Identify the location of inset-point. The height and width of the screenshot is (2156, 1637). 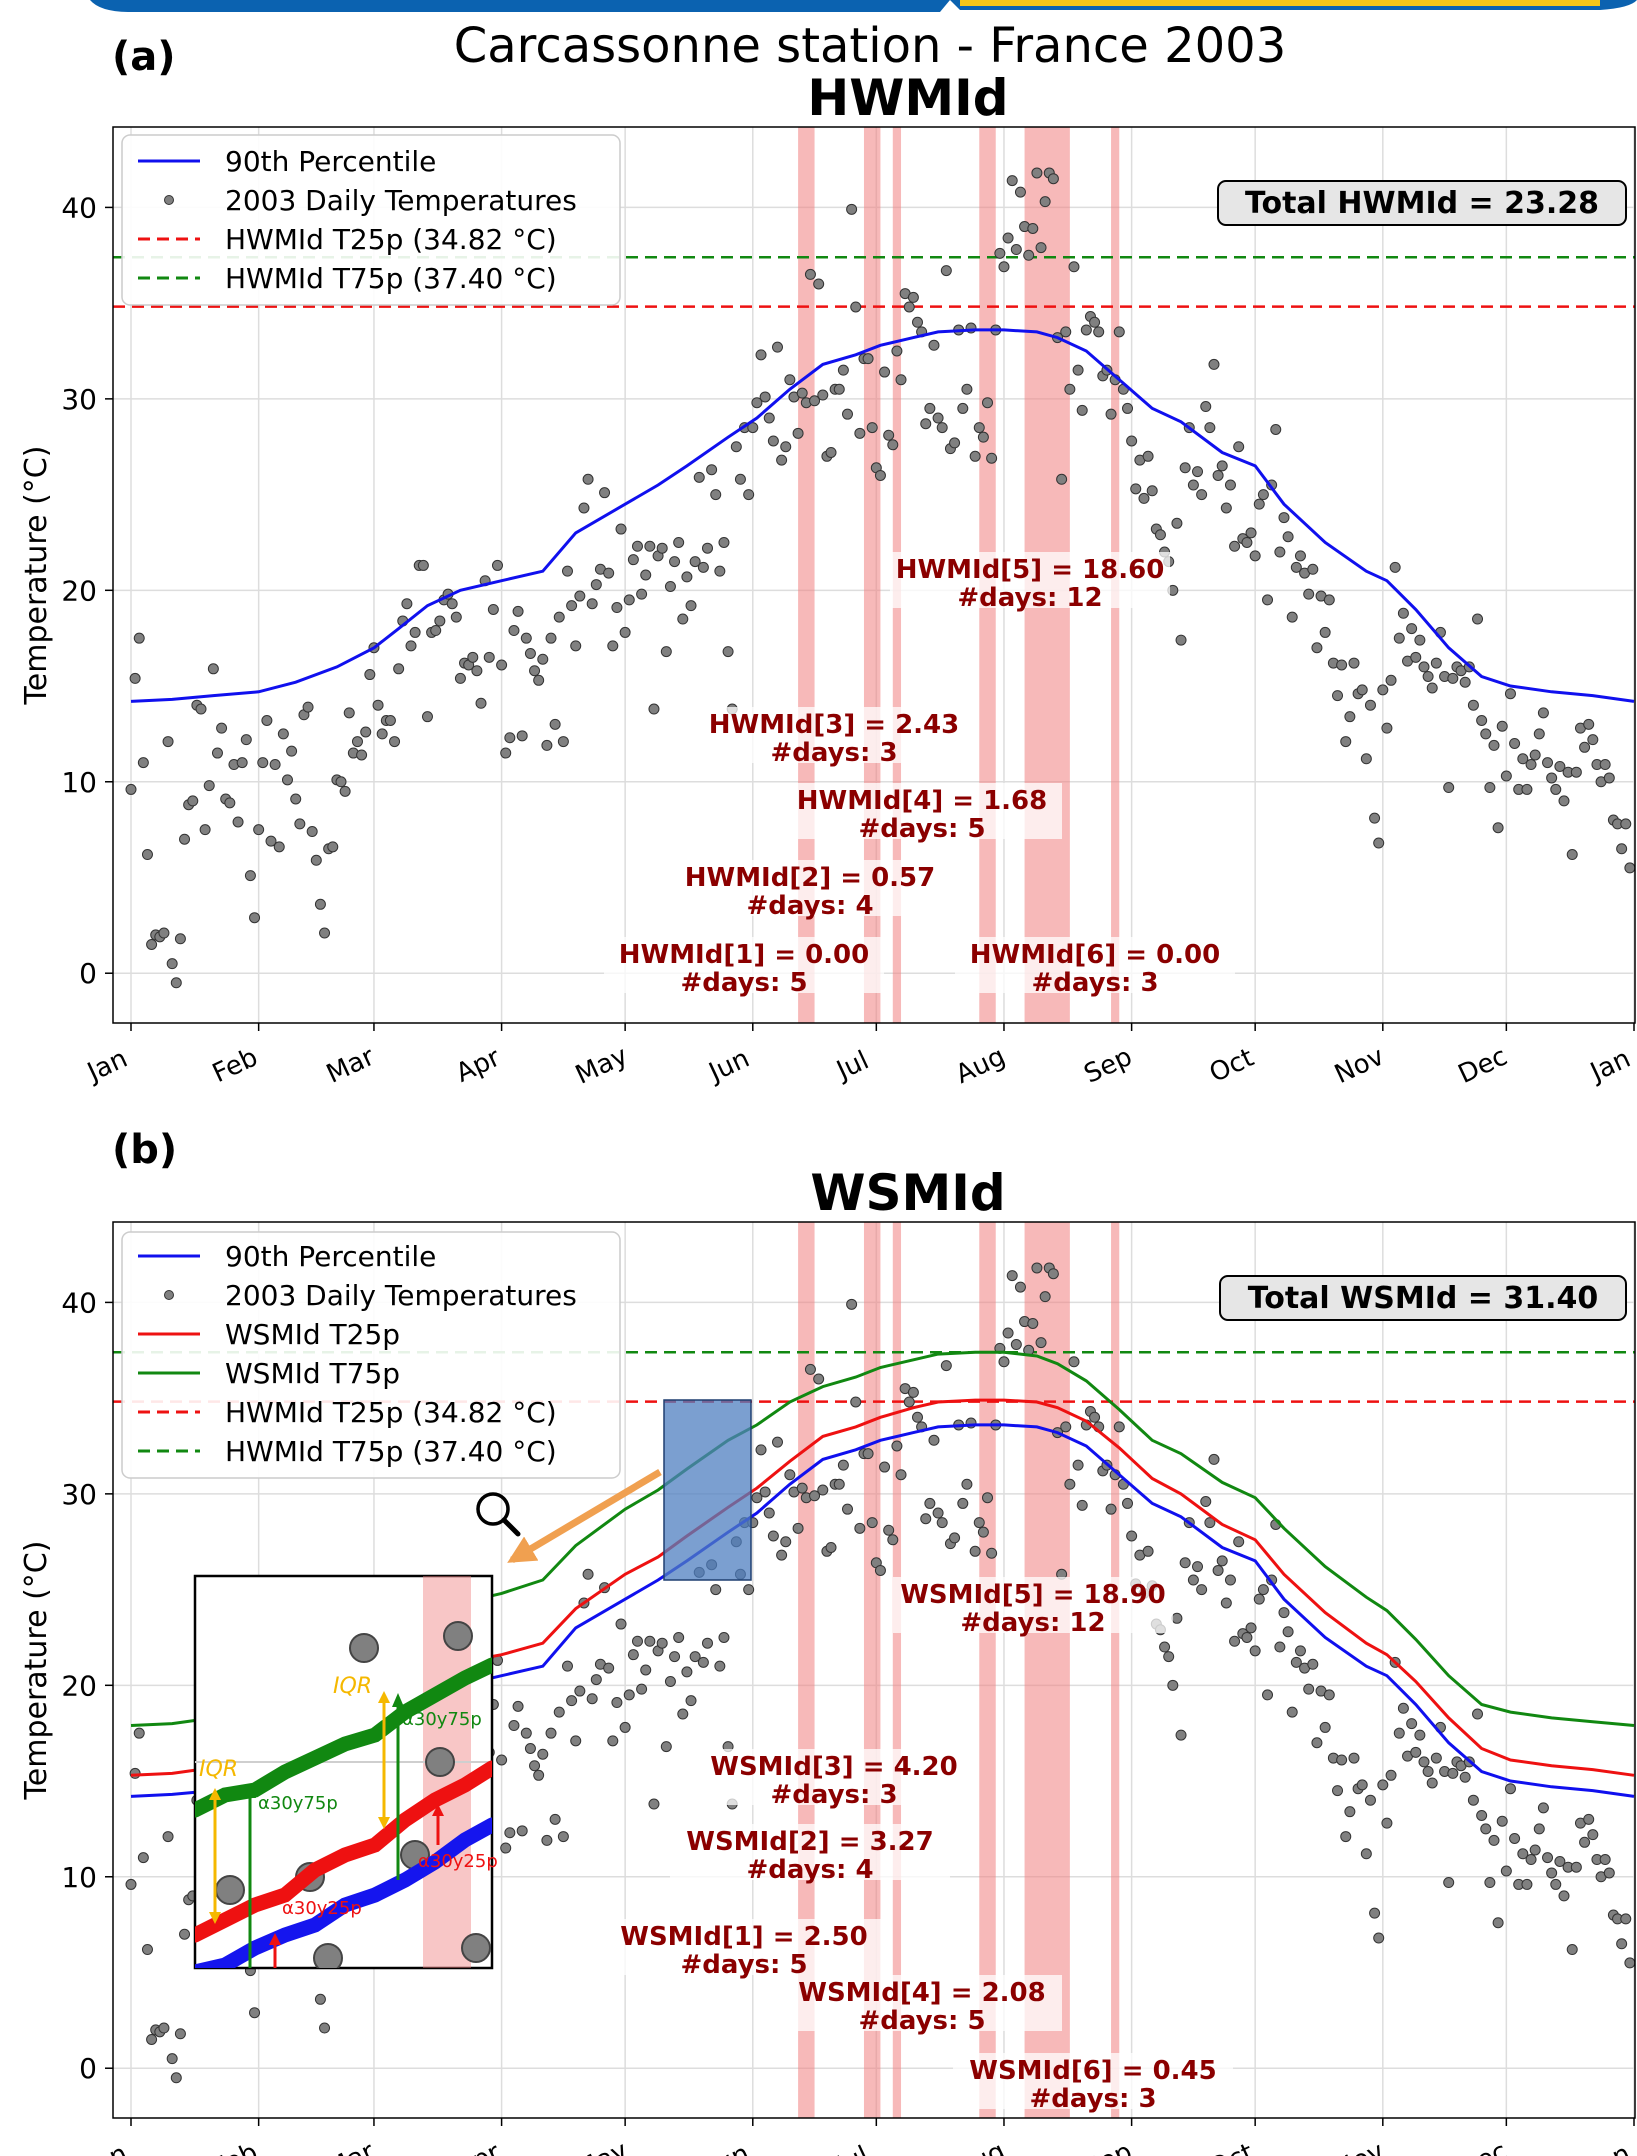
(328, 1955).